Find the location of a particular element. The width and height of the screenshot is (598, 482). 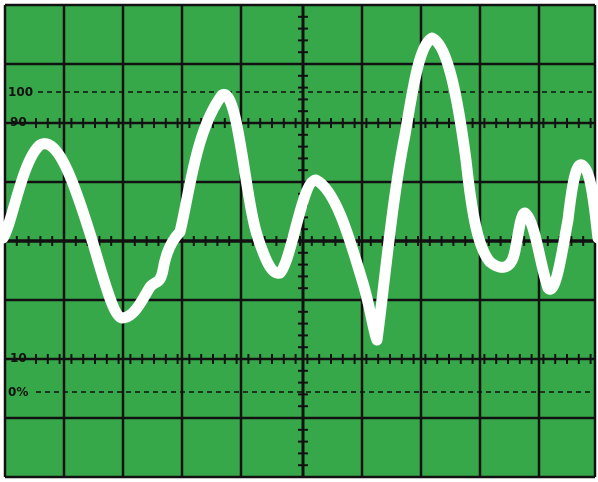

label-10: 10 is located at coordinates (18, 358).